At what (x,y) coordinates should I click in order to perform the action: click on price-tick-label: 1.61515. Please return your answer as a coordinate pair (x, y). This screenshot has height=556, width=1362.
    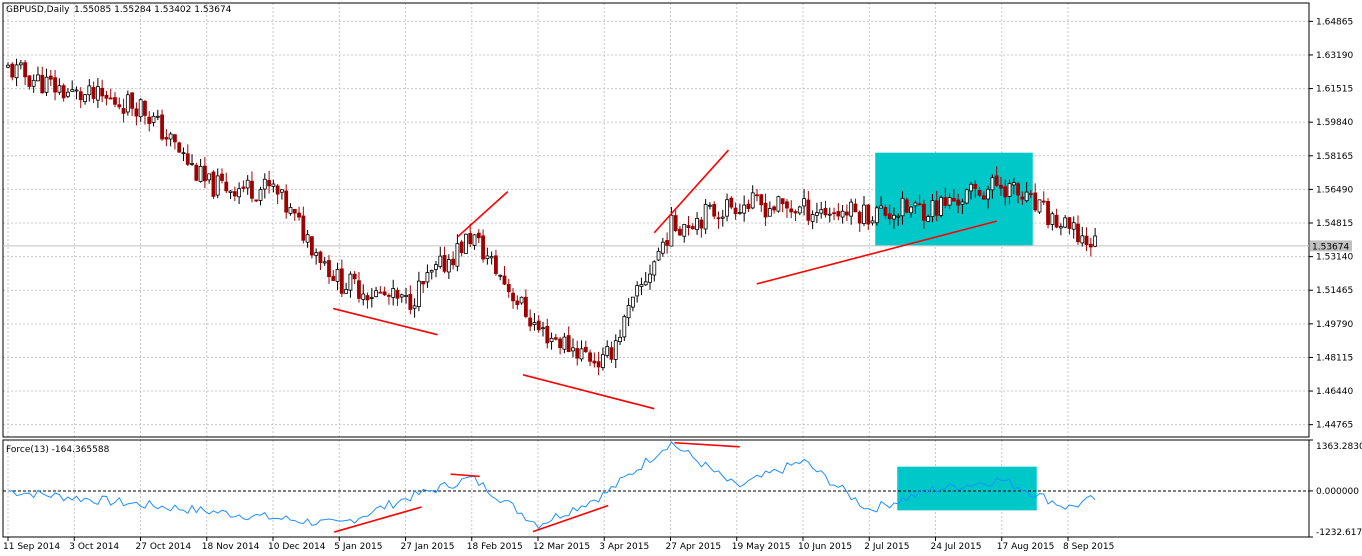
    Looking at the image, I should click on (1334, 90).